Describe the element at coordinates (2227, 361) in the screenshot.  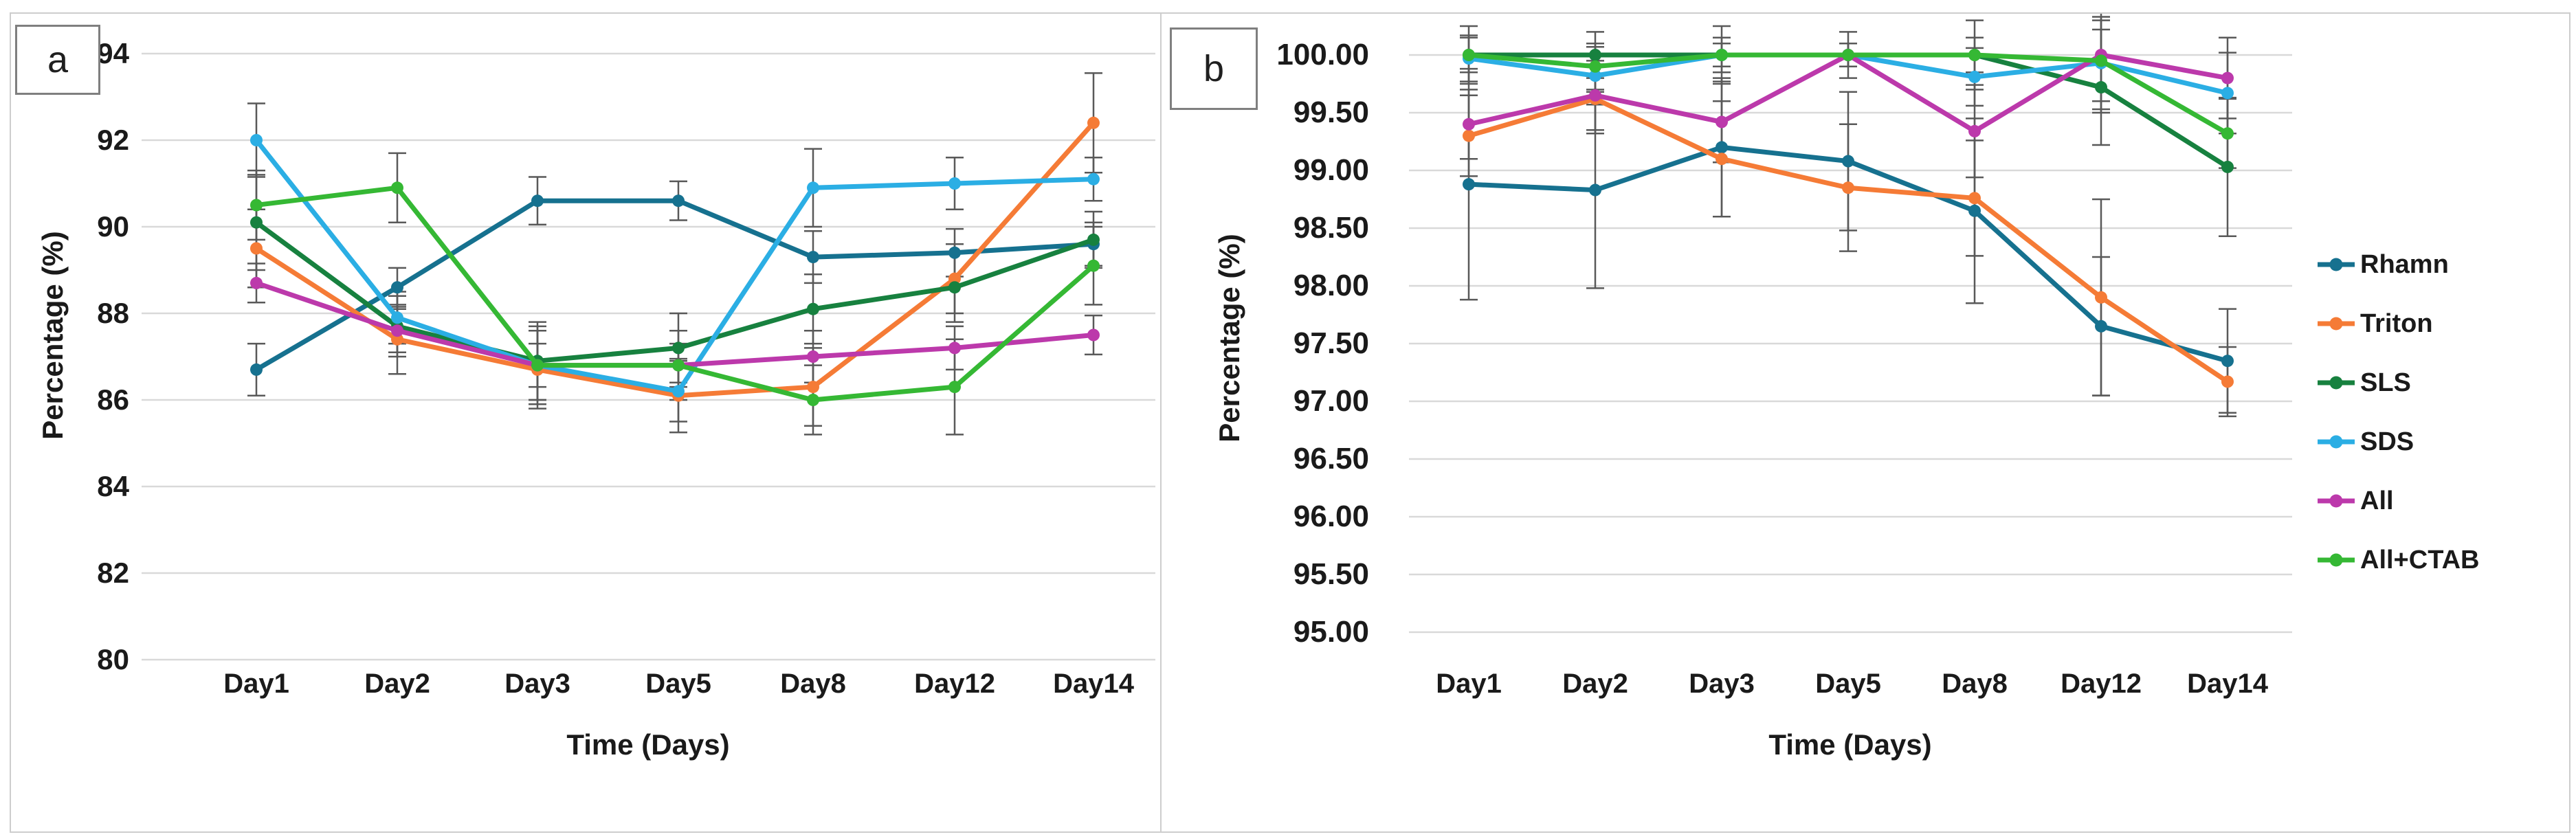
I see `rhamn-marker-day14` at that location.